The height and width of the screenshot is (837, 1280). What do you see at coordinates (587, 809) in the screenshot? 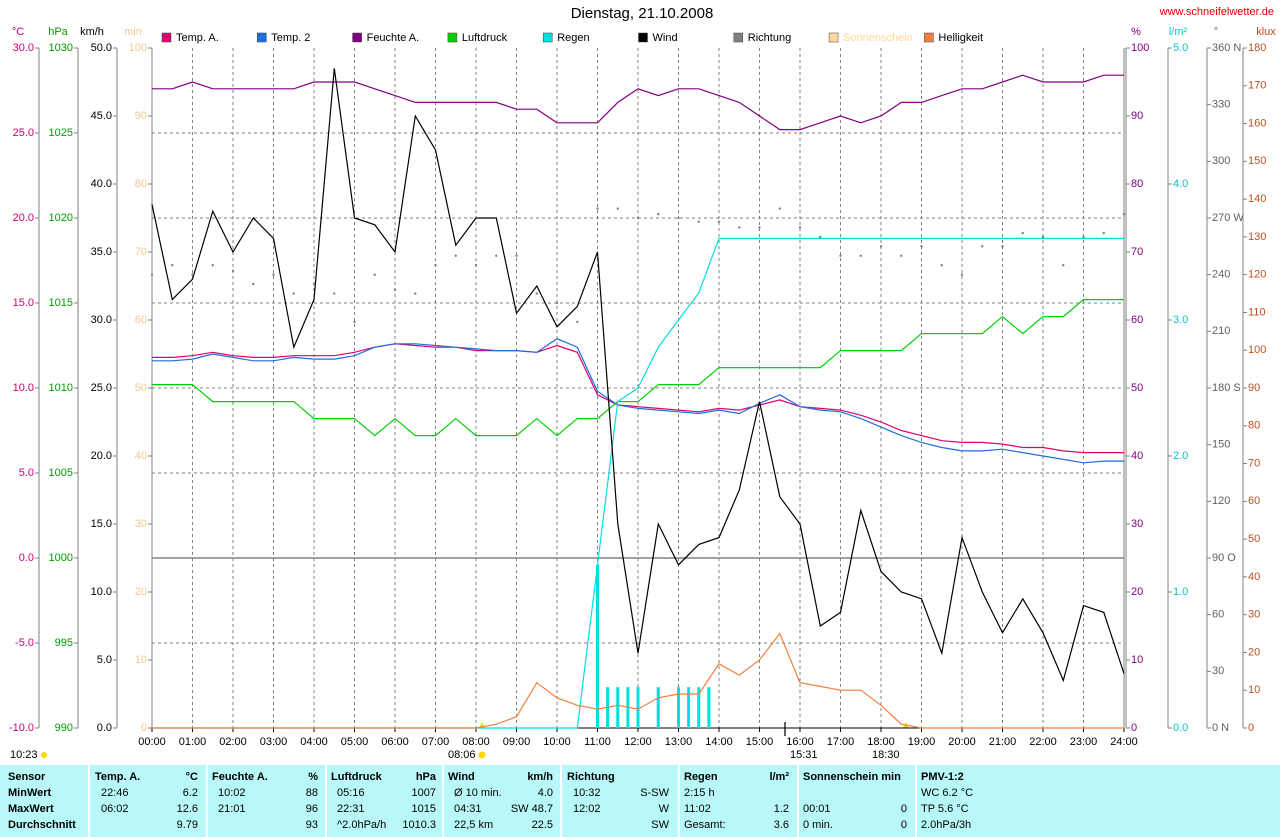
I see `cell-time: 12:02` at bounding box center [587, 809].